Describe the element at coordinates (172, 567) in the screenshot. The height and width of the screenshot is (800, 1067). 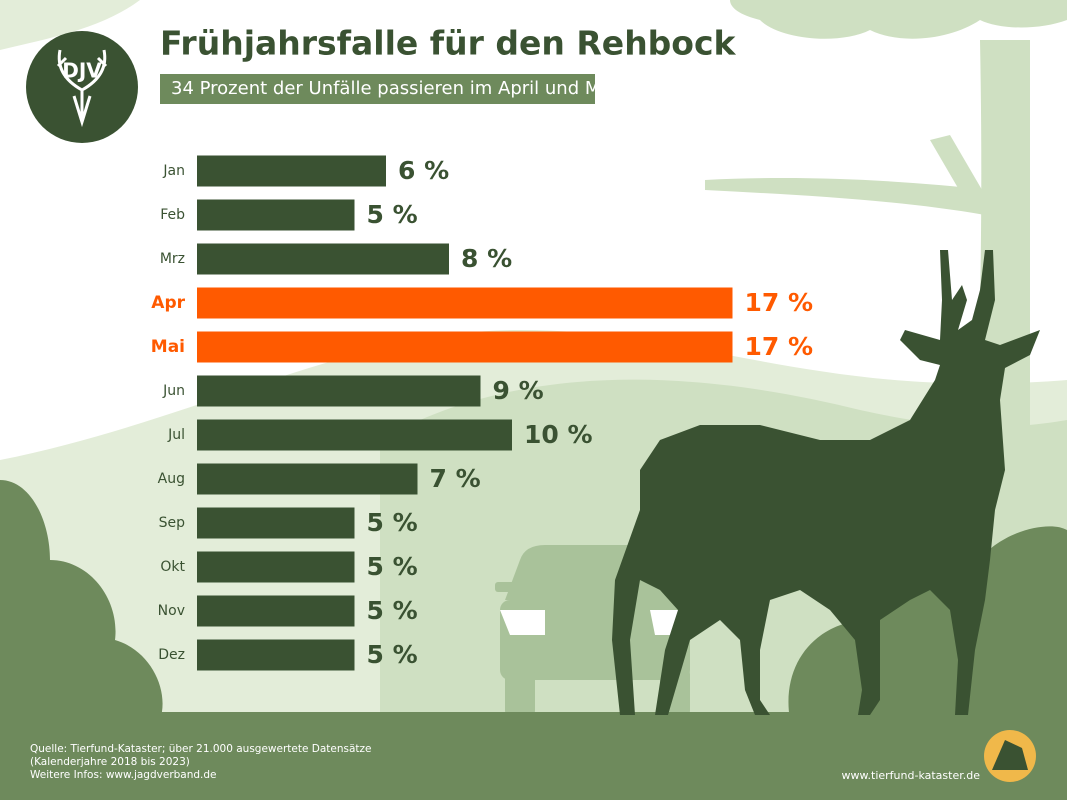
I see `category-label: Okt` at that location.